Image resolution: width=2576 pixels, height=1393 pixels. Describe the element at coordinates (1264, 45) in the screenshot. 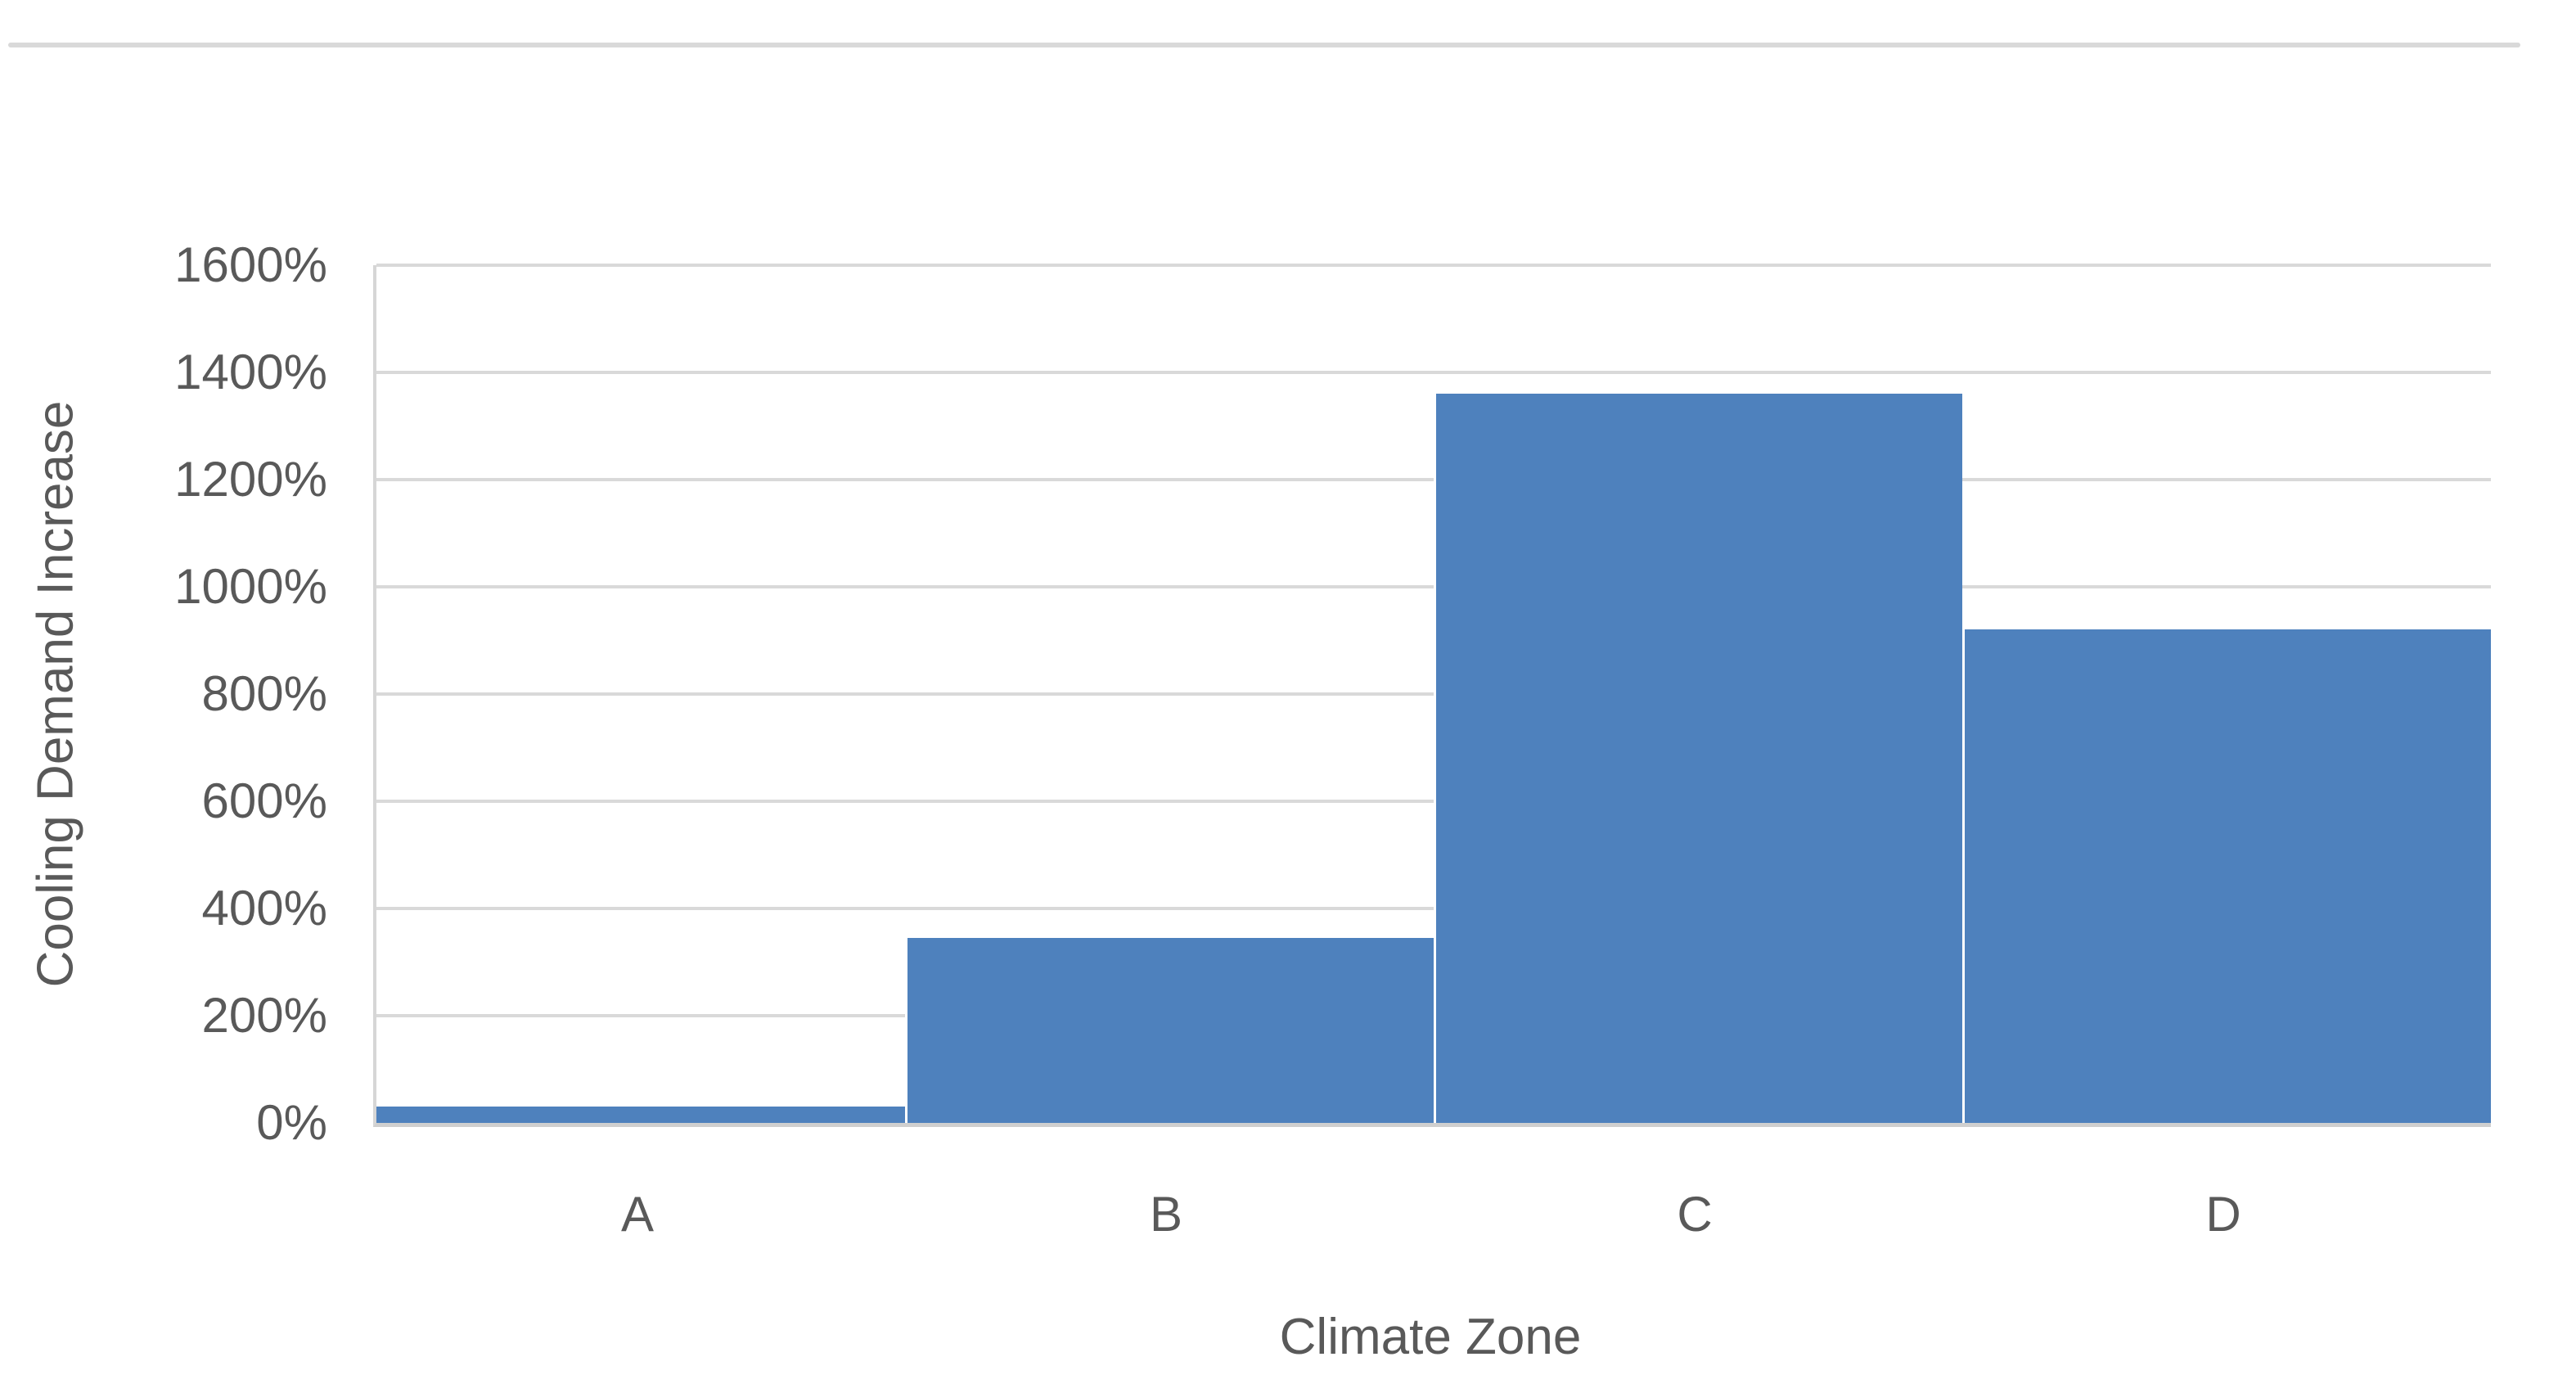

I see `top-divider-line` at that location.